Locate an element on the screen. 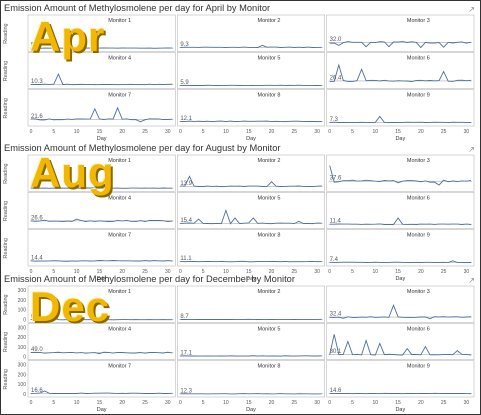  monitor-label: Monitor 3 is located at coordinates (418, 21).